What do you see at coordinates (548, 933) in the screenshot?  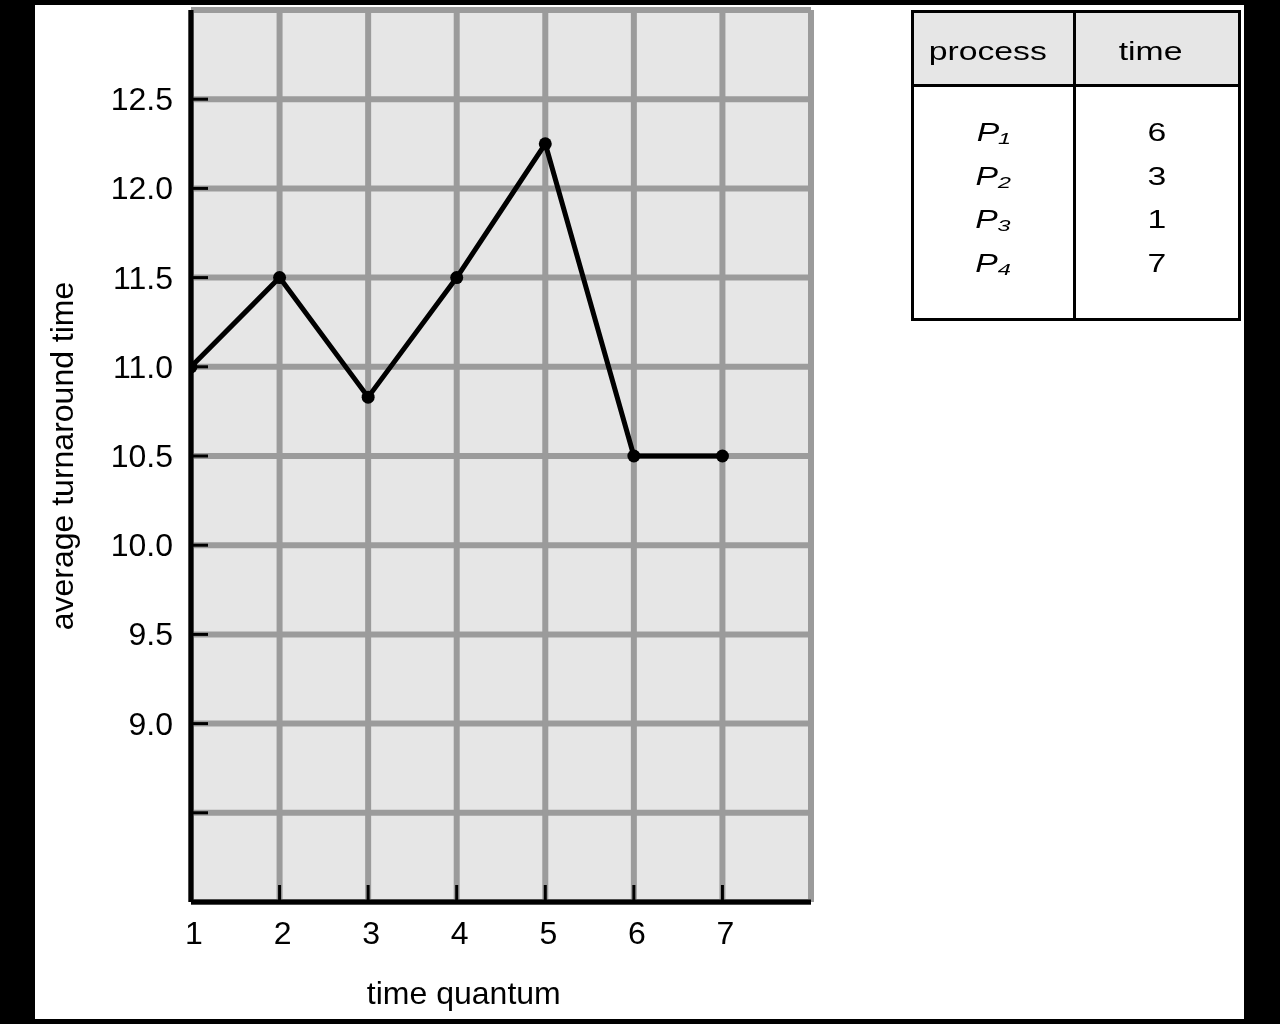 I see `x-tick-label: 5` at bounding box center [548, 933].